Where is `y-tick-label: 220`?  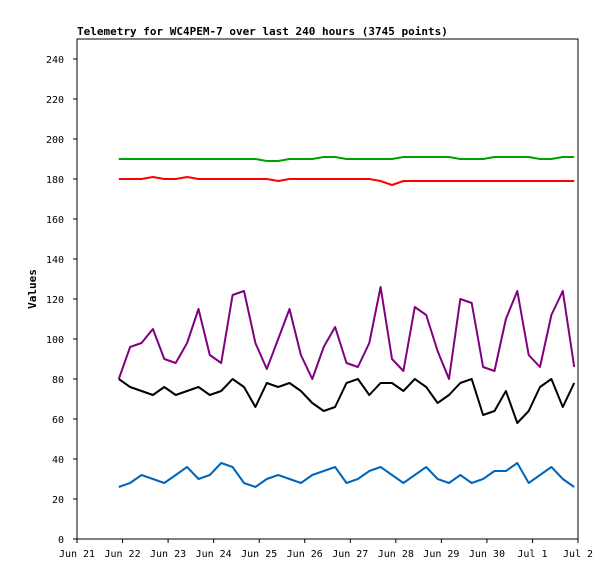 y-tick-label: 220 is located at coordinates (55, 100).